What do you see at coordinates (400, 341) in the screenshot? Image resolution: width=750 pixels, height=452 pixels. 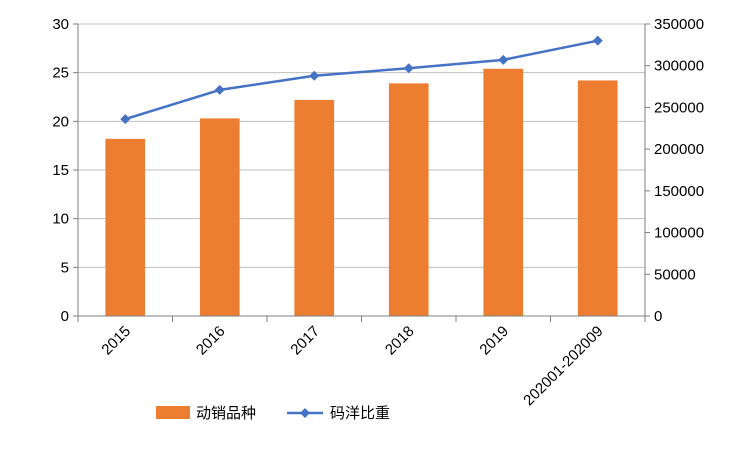 I see `x-tick-label: 2018` at bounding box center [400, 341].